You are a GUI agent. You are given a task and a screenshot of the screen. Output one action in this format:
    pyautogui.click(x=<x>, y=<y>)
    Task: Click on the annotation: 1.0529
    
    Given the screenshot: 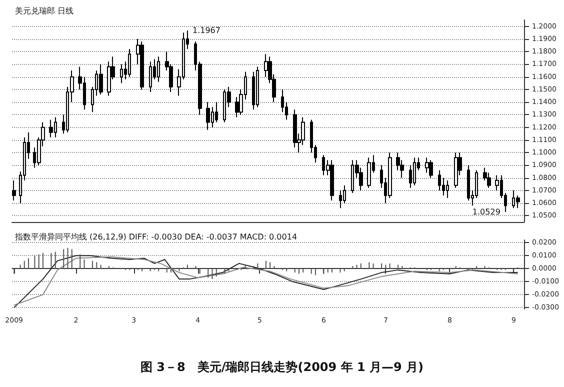 What is the action you would take?
    pyautogui.click(x=486, y=212)
    